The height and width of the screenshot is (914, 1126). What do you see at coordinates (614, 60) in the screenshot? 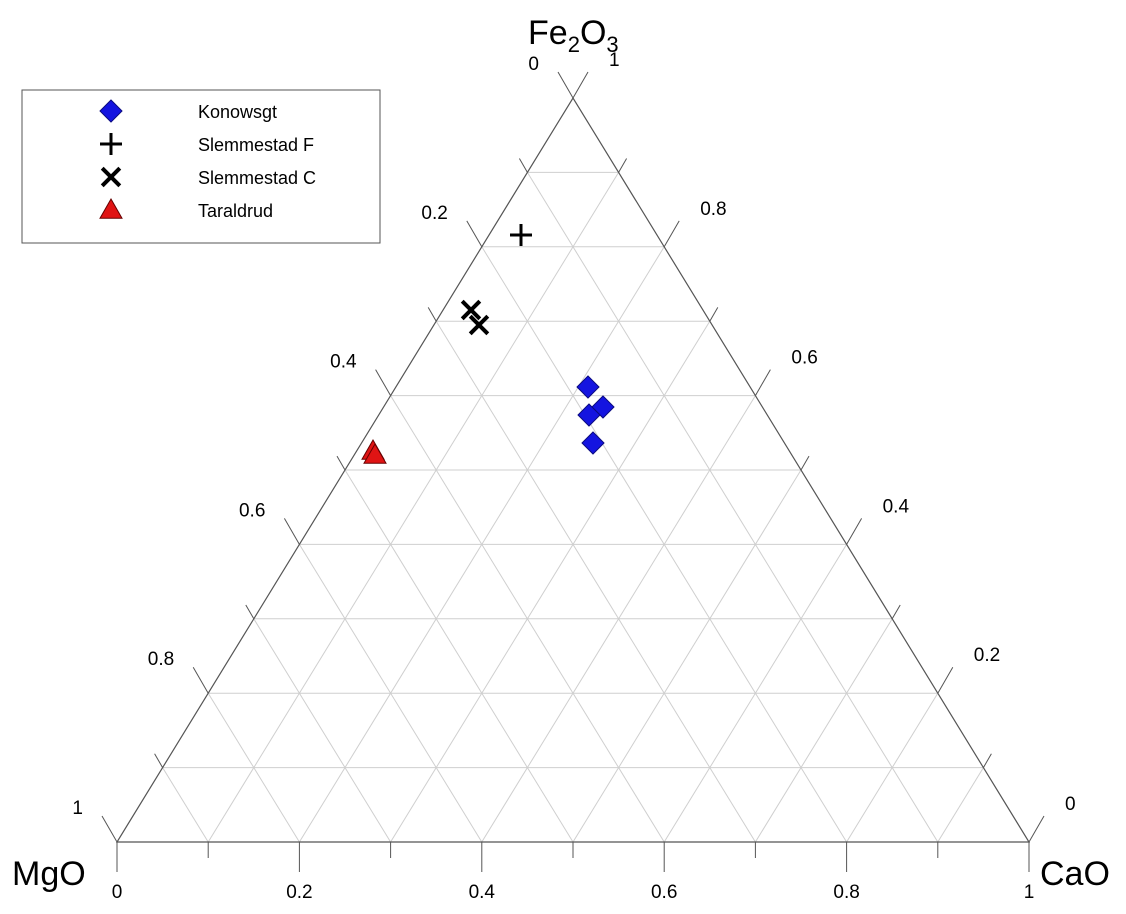
I see `tick-label-right: 1` at bounding box center [614, 60].